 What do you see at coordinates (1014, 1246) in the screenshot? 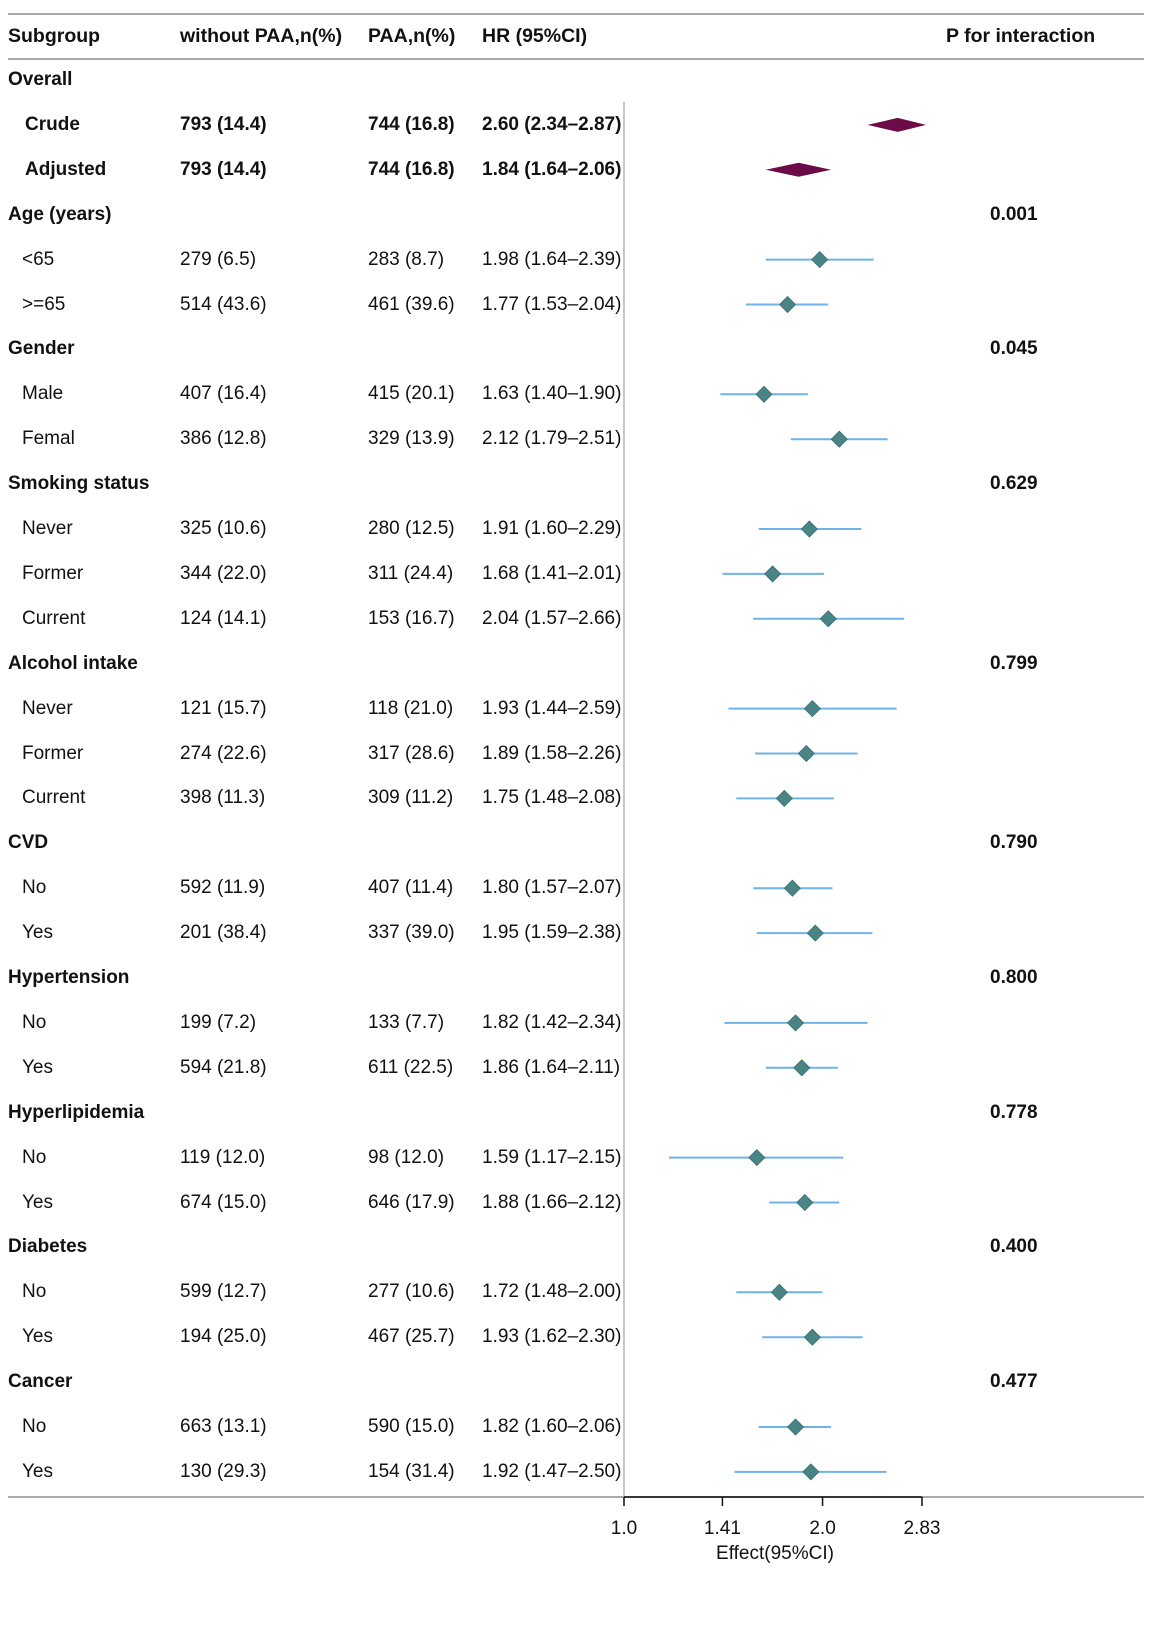
I see `p-interaction-value: 0.400` at bounding box center [1014, 1246].